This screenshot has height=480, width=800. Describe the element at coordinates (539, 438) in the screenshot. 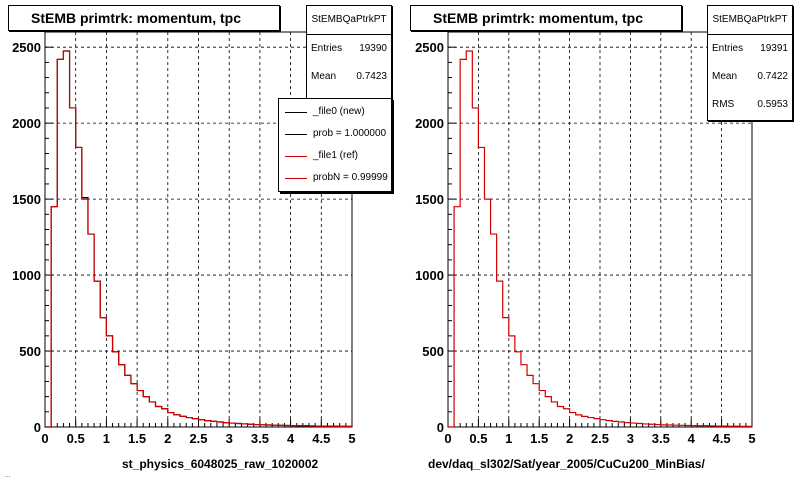

I see `right-x-tick-label: 1.5` at that location.